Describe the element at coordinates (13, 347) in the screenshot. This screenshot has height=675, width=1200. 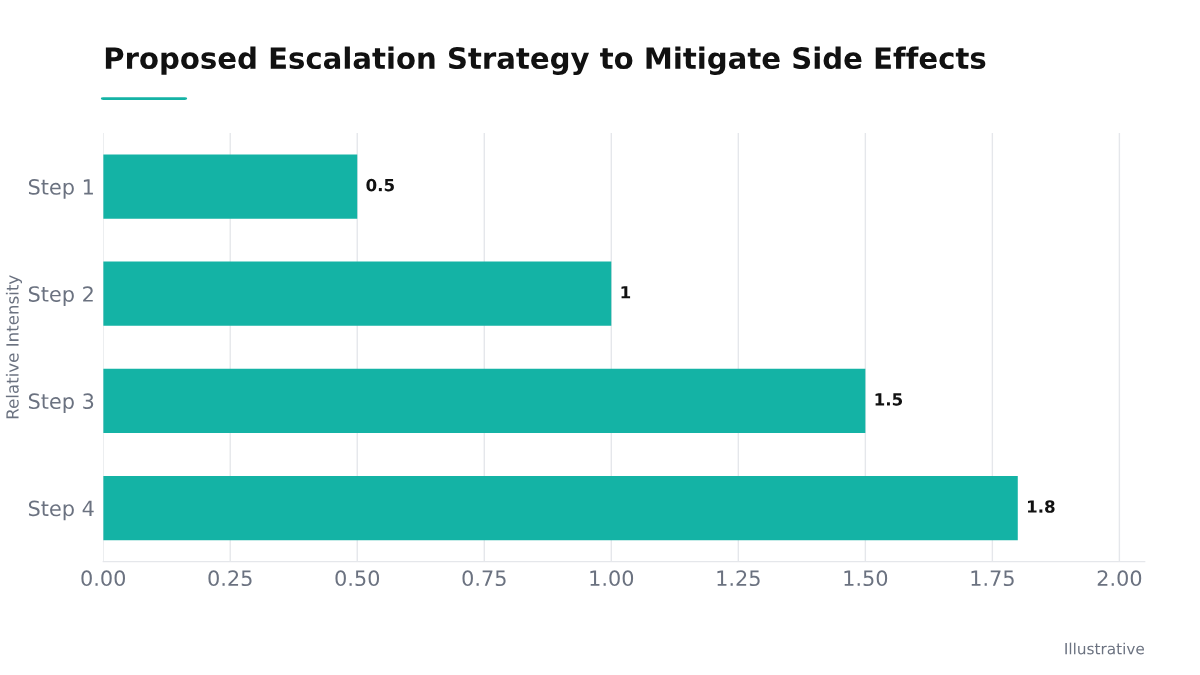
I see `y-axis-title: Relative Intensity` at that location.